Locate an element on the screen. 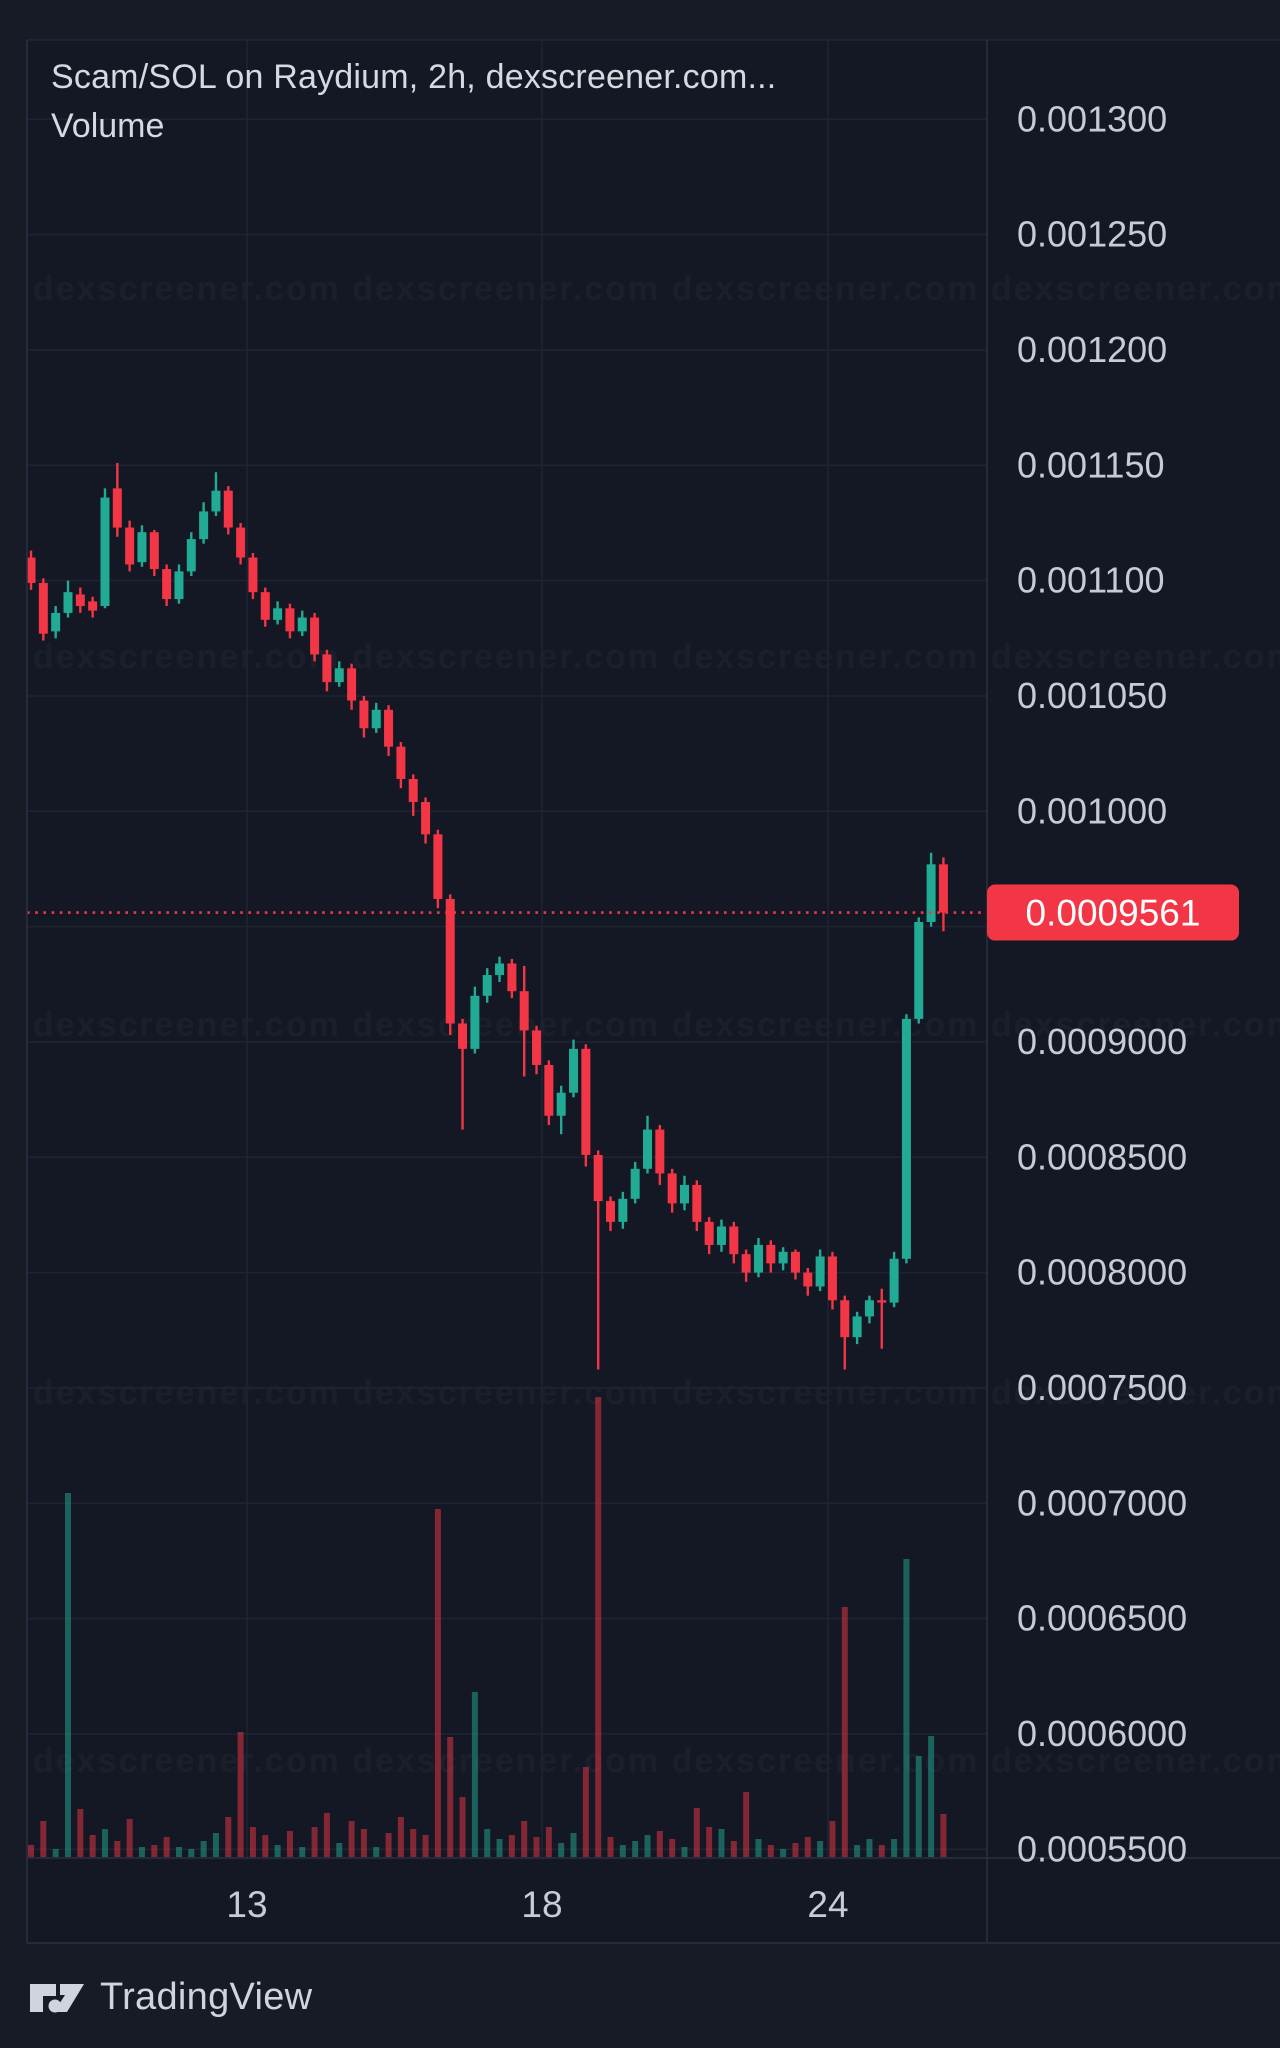 This screenshot has height=2048, width=1280. price-axis-label: 0.0009000 is located at coordinates (1102, 1041).